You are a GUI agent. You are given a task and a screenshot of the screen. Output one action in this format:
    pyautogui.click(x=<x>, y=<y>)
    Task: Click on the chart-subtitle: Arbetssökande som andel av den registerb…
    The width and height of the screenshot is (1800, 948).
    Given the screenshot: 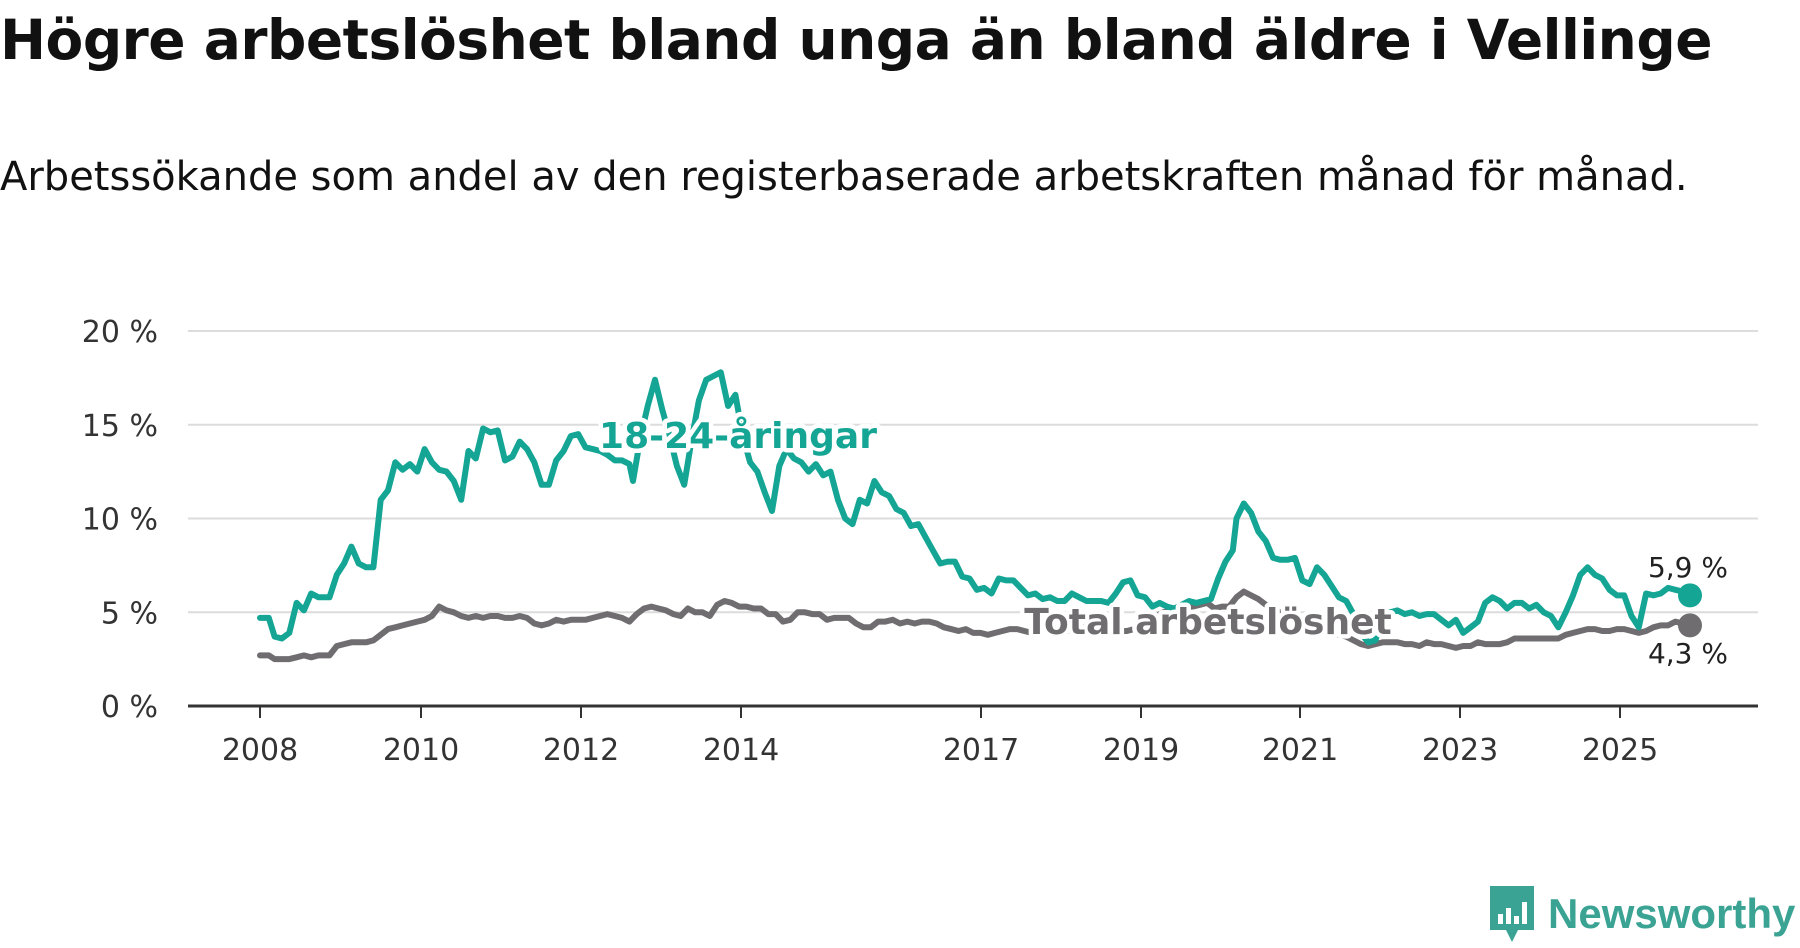 What is the action you would take?
    pyautogui.click(x=844, y=177)
    